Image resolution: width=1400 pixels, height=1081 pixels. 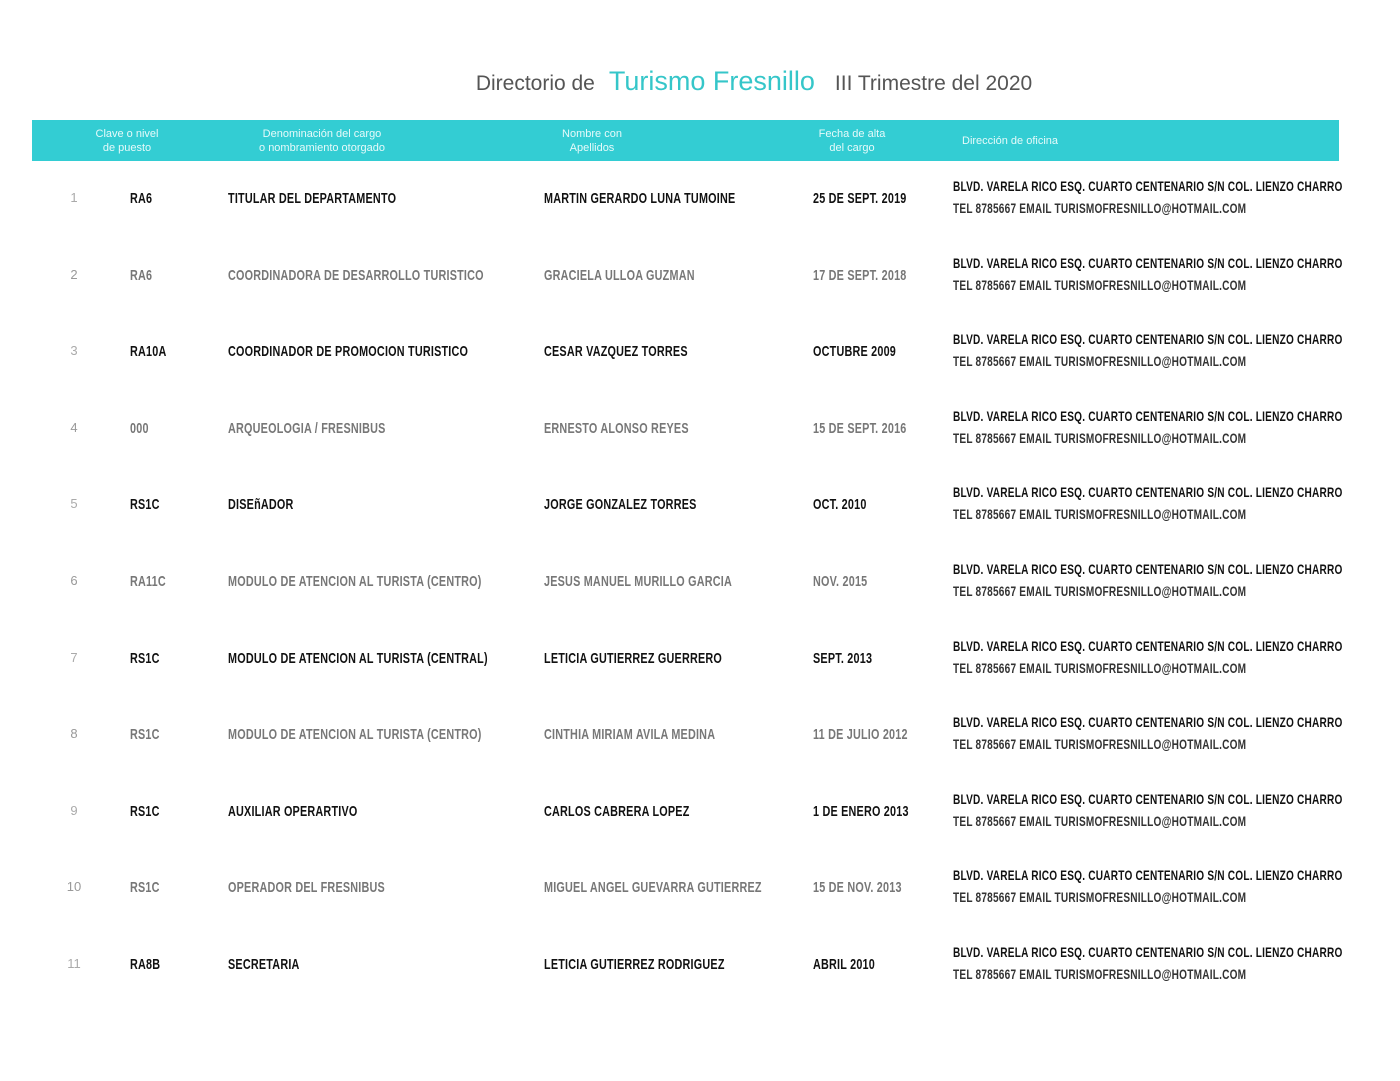 What do you see at coordinates (358, 658) in the screenshot?
I see `cargo-cell: MODULO DE ATENCION AL TURISTA (CENTRAL)` at bounding box center [358, 658].